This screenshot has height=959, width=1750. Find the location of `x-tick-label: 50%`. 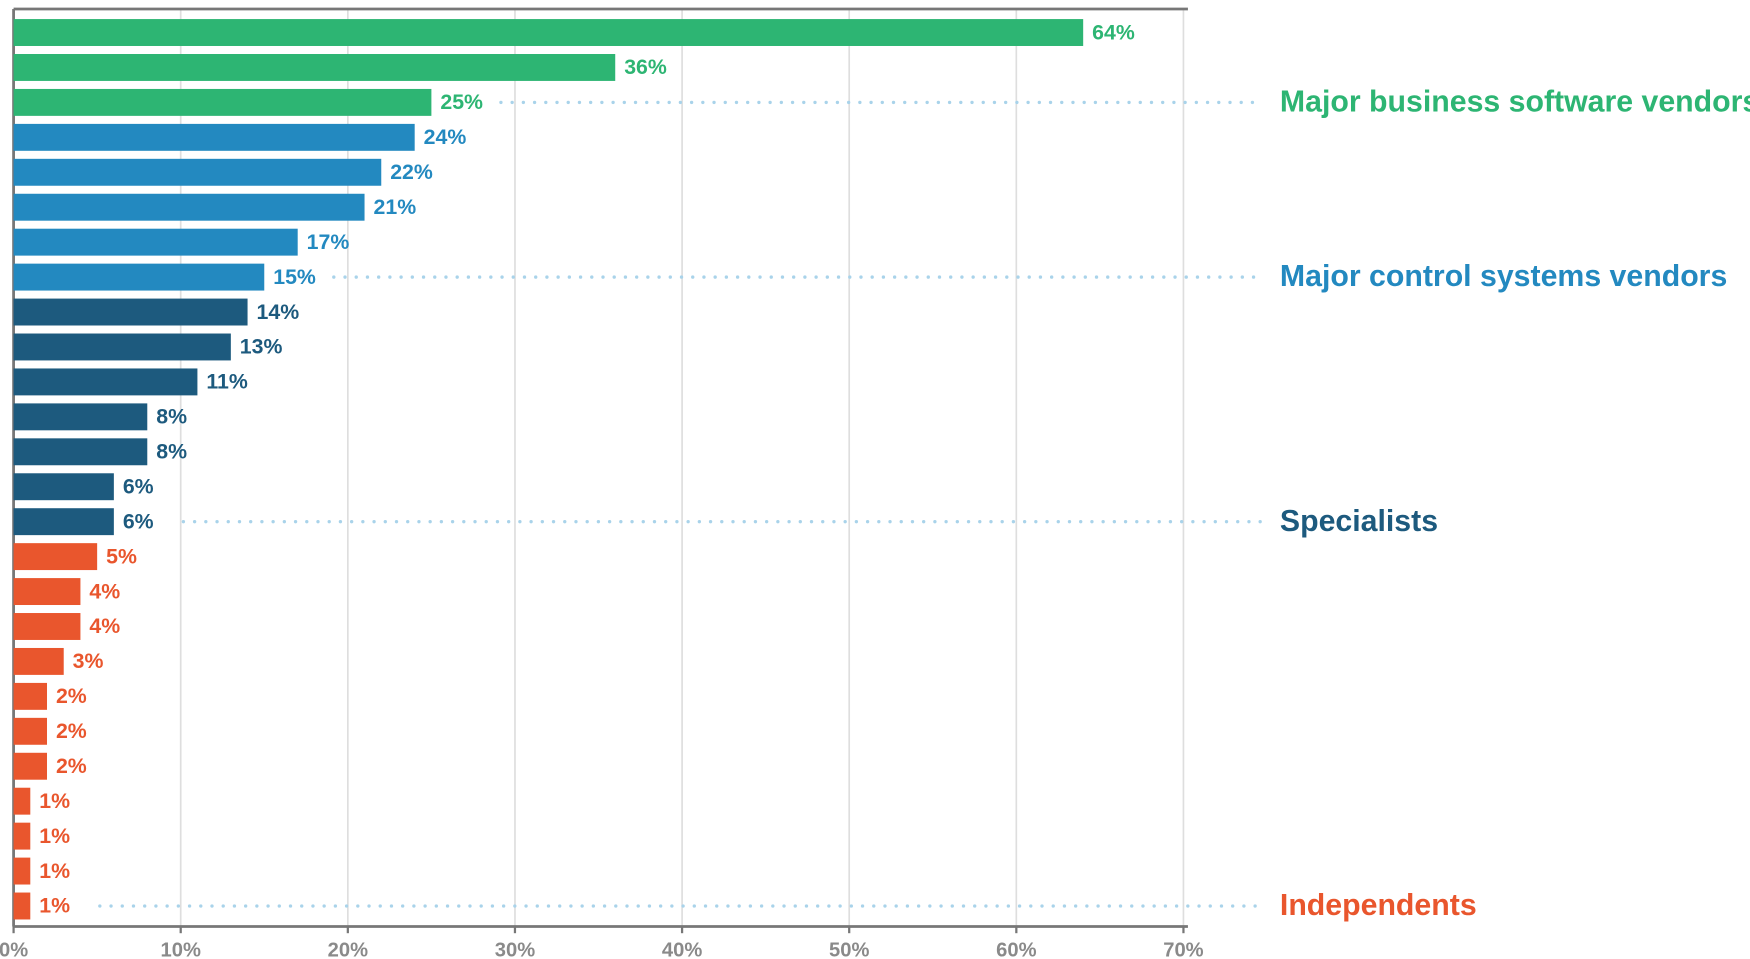

x-tick-label: 50% is located at coordinates (849, 949).